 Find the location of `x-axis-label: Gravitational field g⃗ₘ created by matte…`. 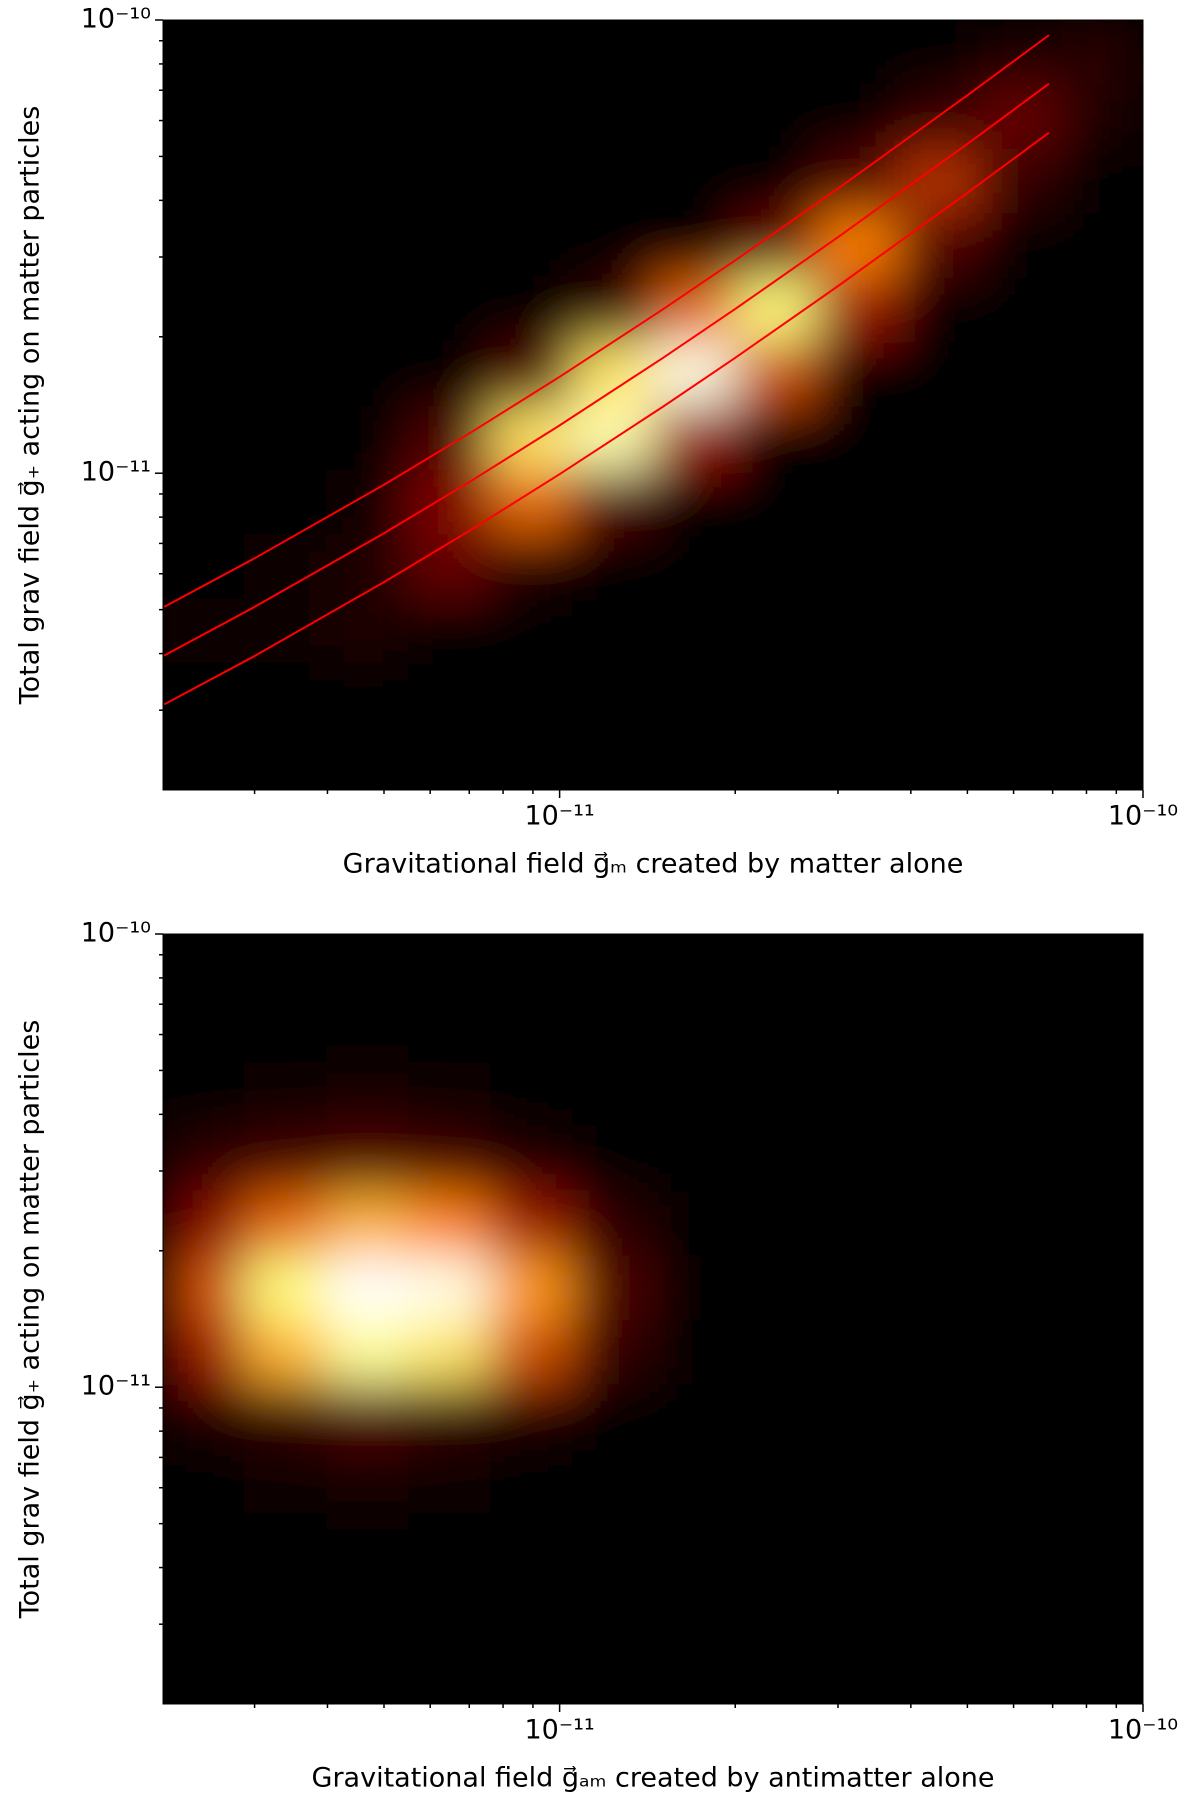

x-axis-label: Gravitational field g⃗ₘ created by matte… is located at coordinates (653, 864).